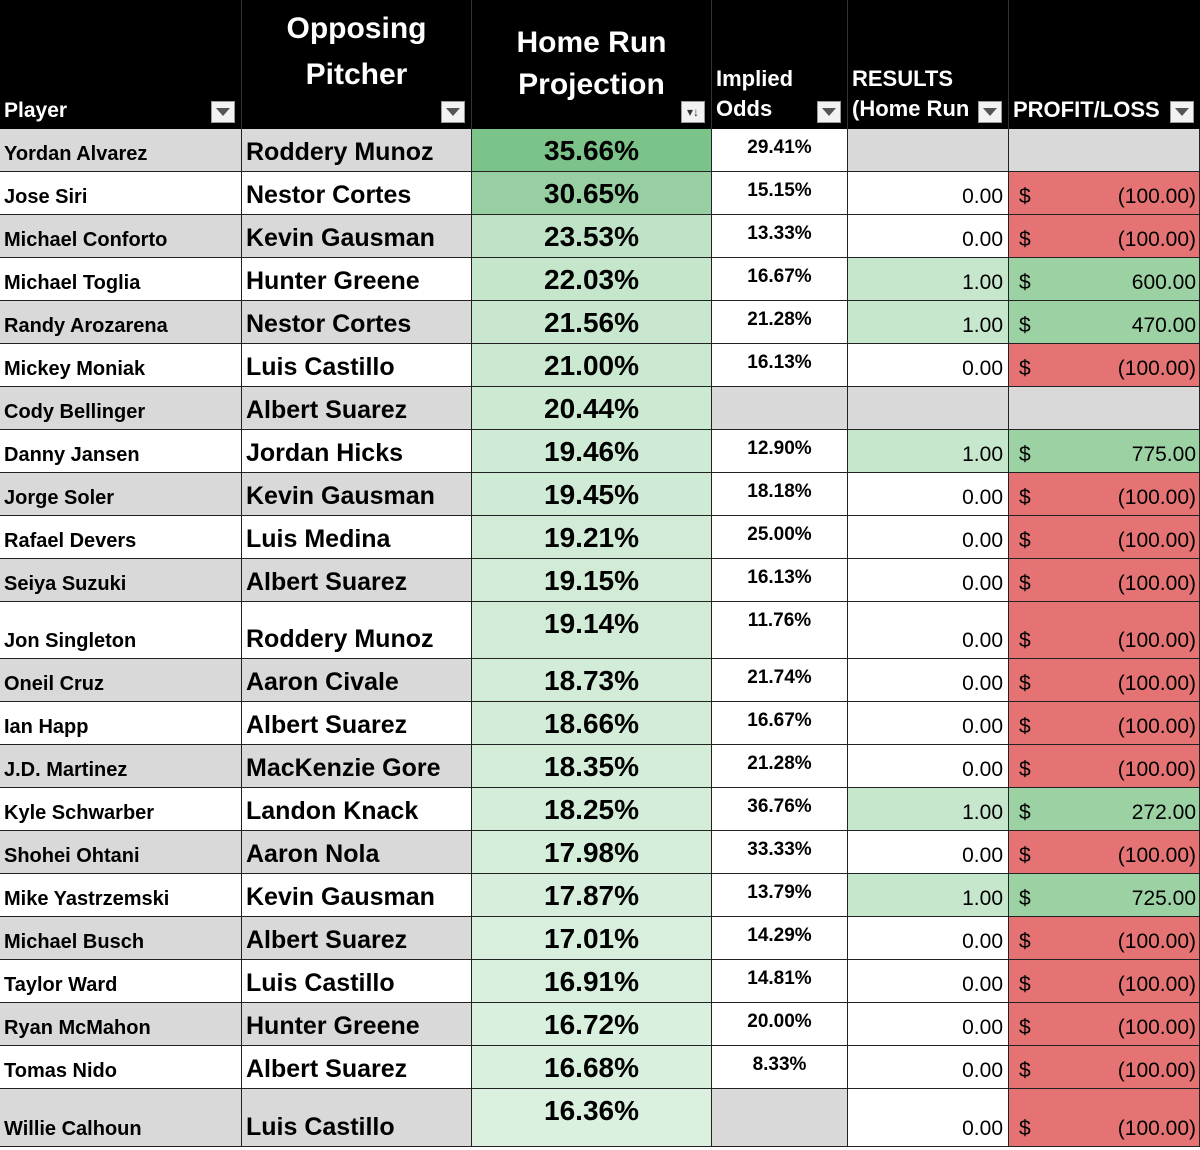 This screenshot has width=1200, height=1150. Describe the element at coordinates (121, 408) in the screenshot. I see `cell-player: Cody Bellinger` at that location.